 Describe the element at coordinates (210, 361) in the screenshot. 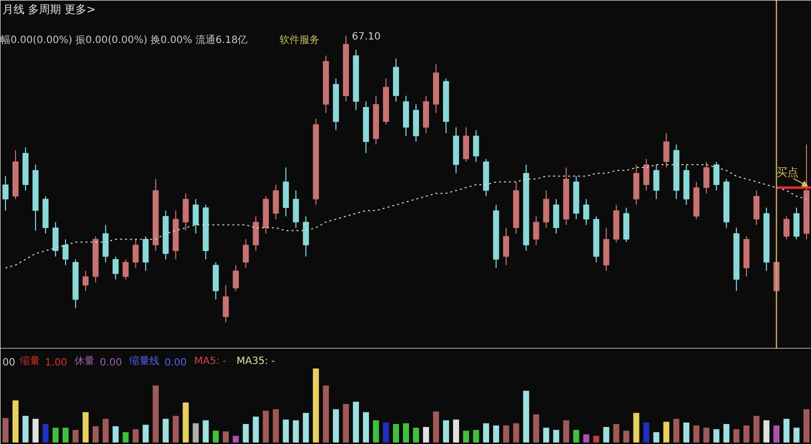

I see `text: MA5: -` at that location.